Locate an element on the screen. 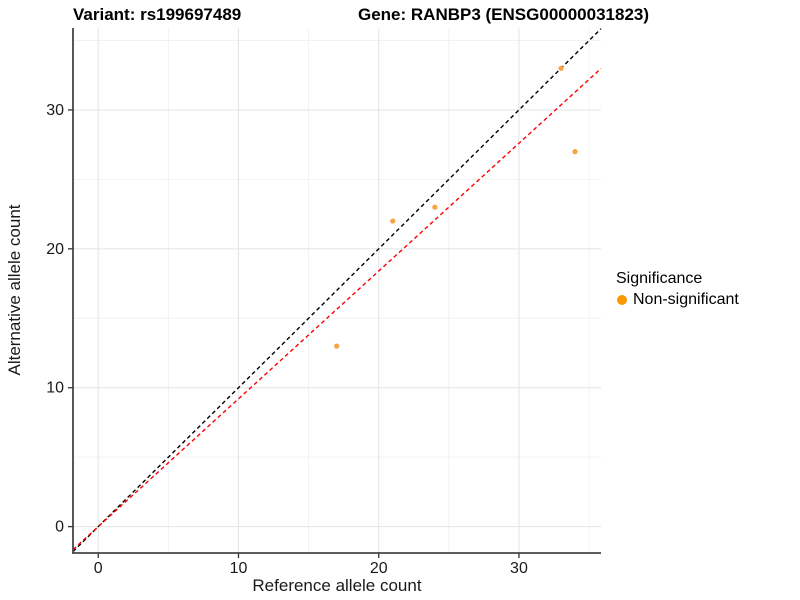 The width and height of the screenshot is (800, 600). legend-item-label: Non-significant is located at coordinates (686, 299).